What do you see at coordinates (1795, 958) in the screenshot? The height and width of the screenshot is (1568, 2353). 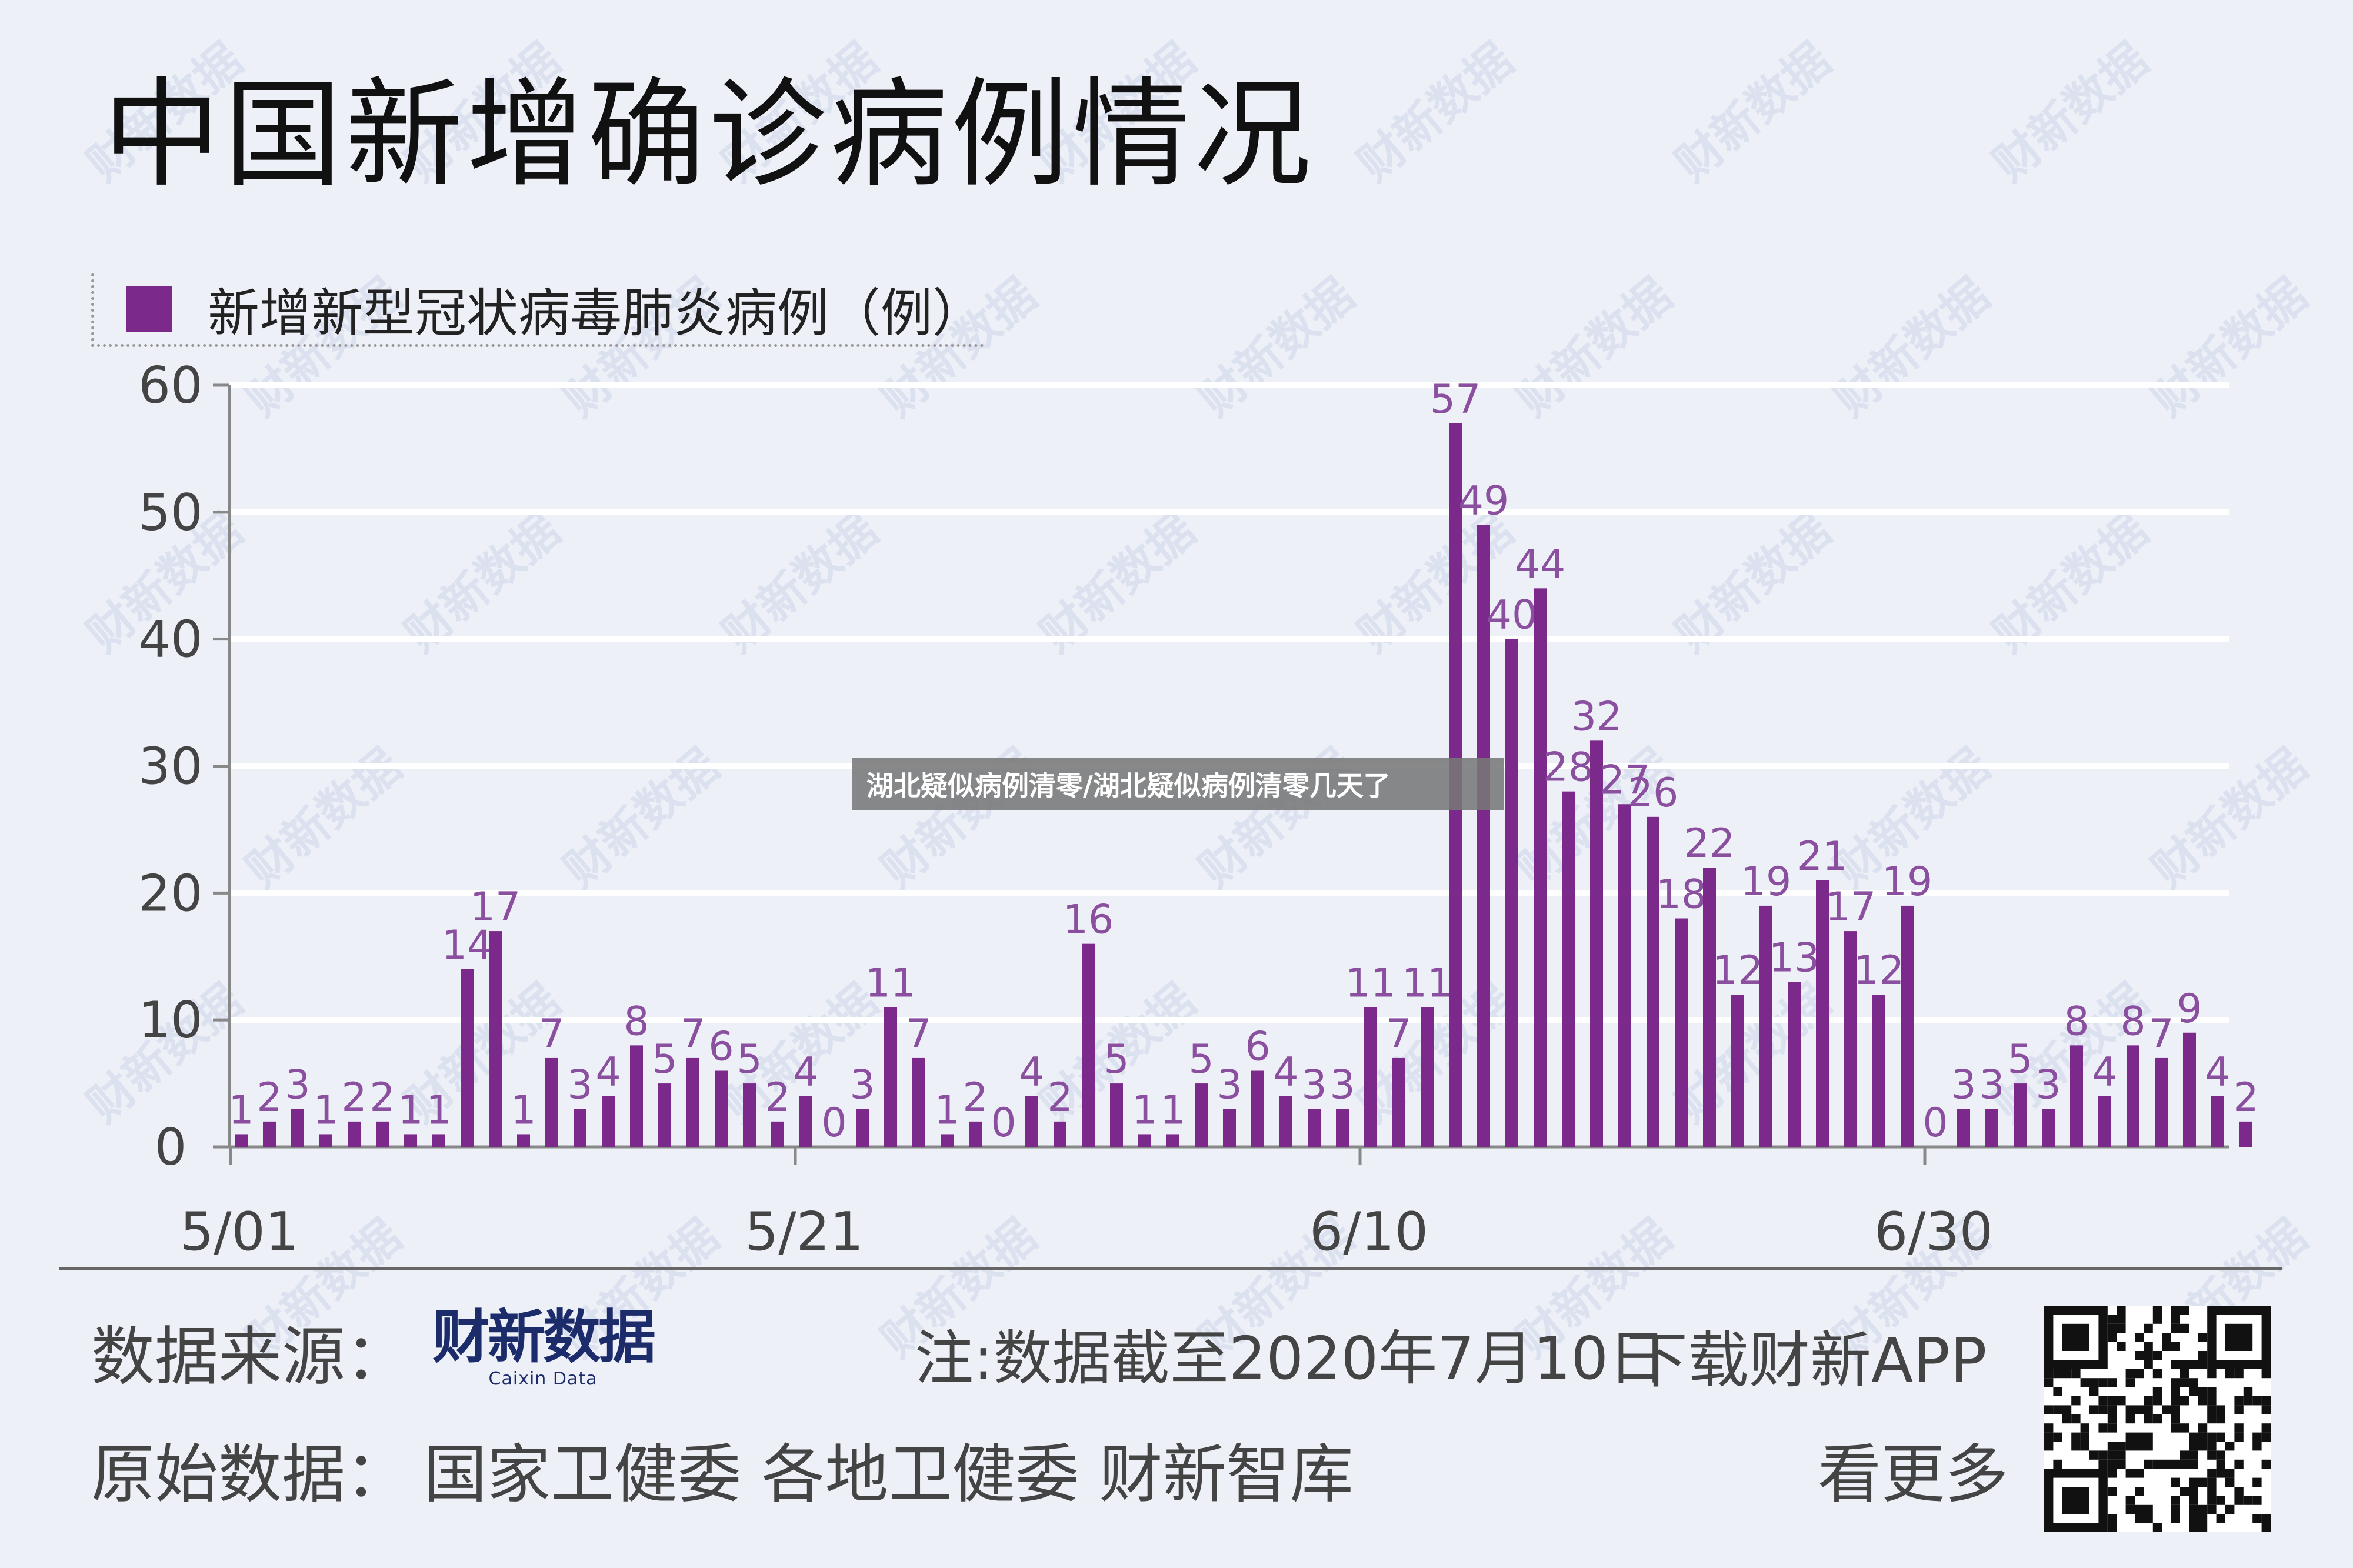 I see `data-label: 13` at bounding box center [1795, 958].